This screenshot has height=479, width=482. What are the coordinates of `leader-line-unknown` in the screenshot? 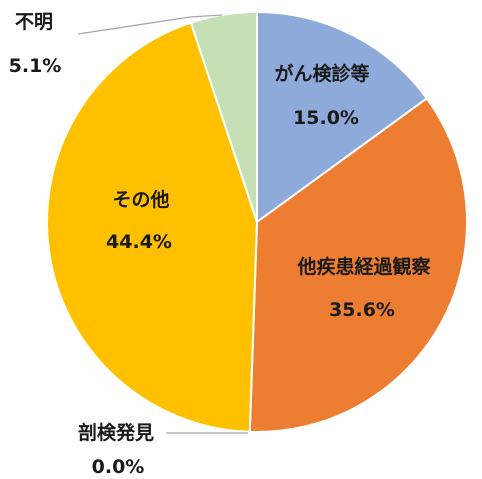 It's located at (150, 24).